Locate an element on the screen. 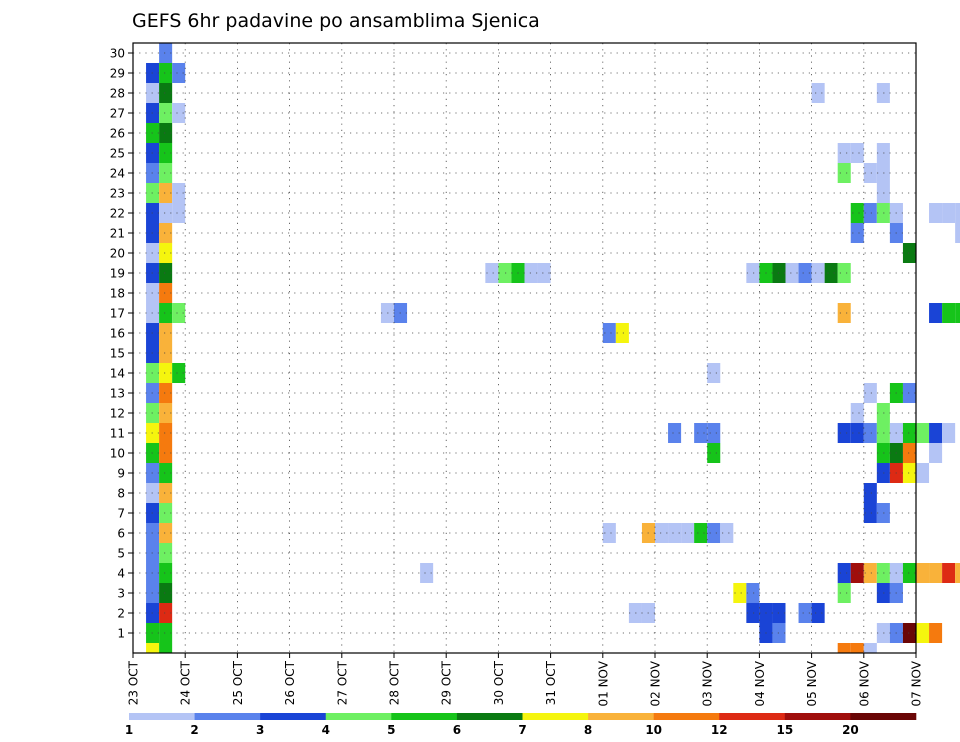 The height and width of the screenshot is (742, 960). colorbar-label: 10 is located at coordinates (653, 730).